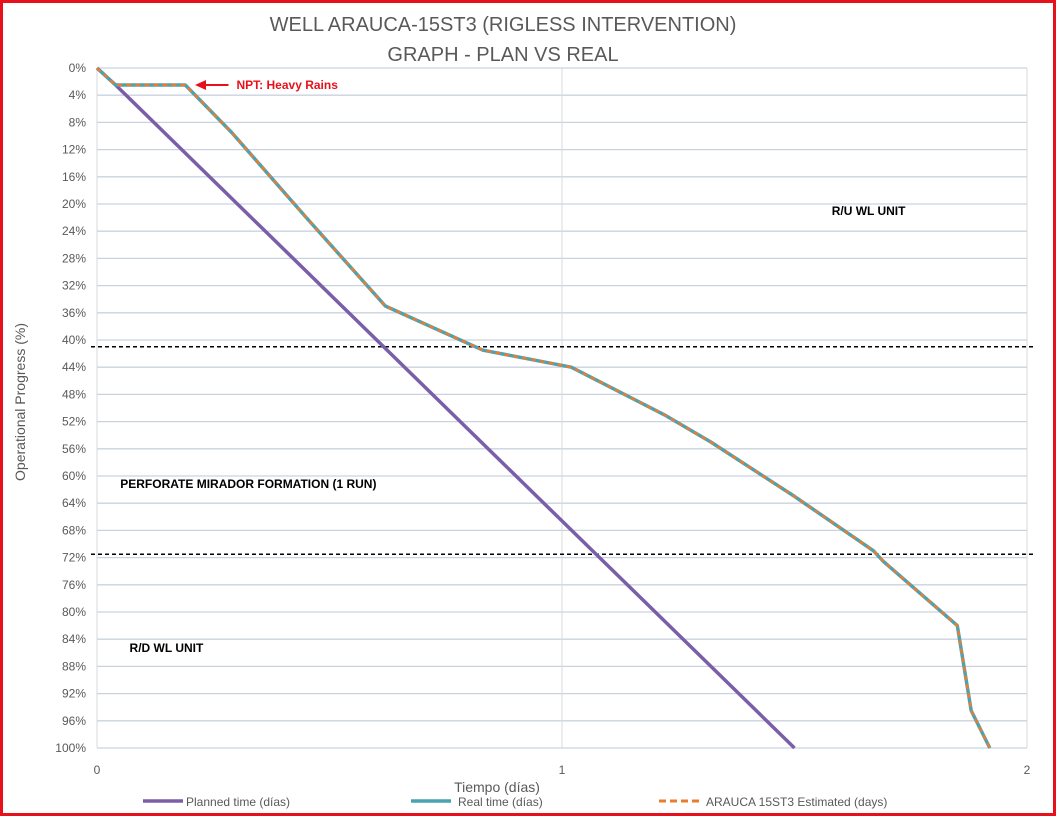 The width and height of the screenshot is (1056, 816). What do you see at coordinates (503, 25) in the screenshot?
I see `chart-title: WELL ARAUCA-15ST3 (RIGLESS INTERVENTION)` at bounding box center [503, 25].